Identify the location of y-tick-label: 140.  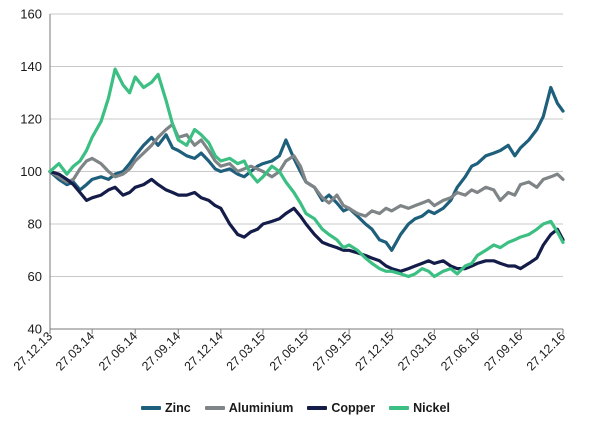
(31, 66).